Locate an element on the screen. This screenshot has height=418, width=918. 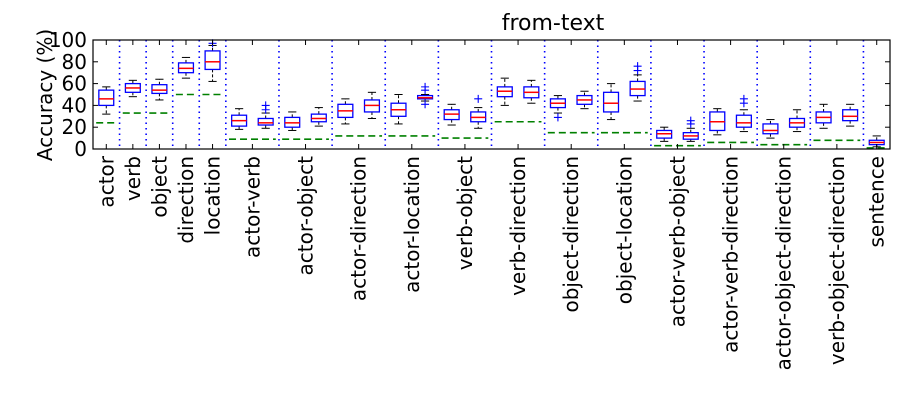
x-tick-label: verb-direction is located at coordinates (518, 226).